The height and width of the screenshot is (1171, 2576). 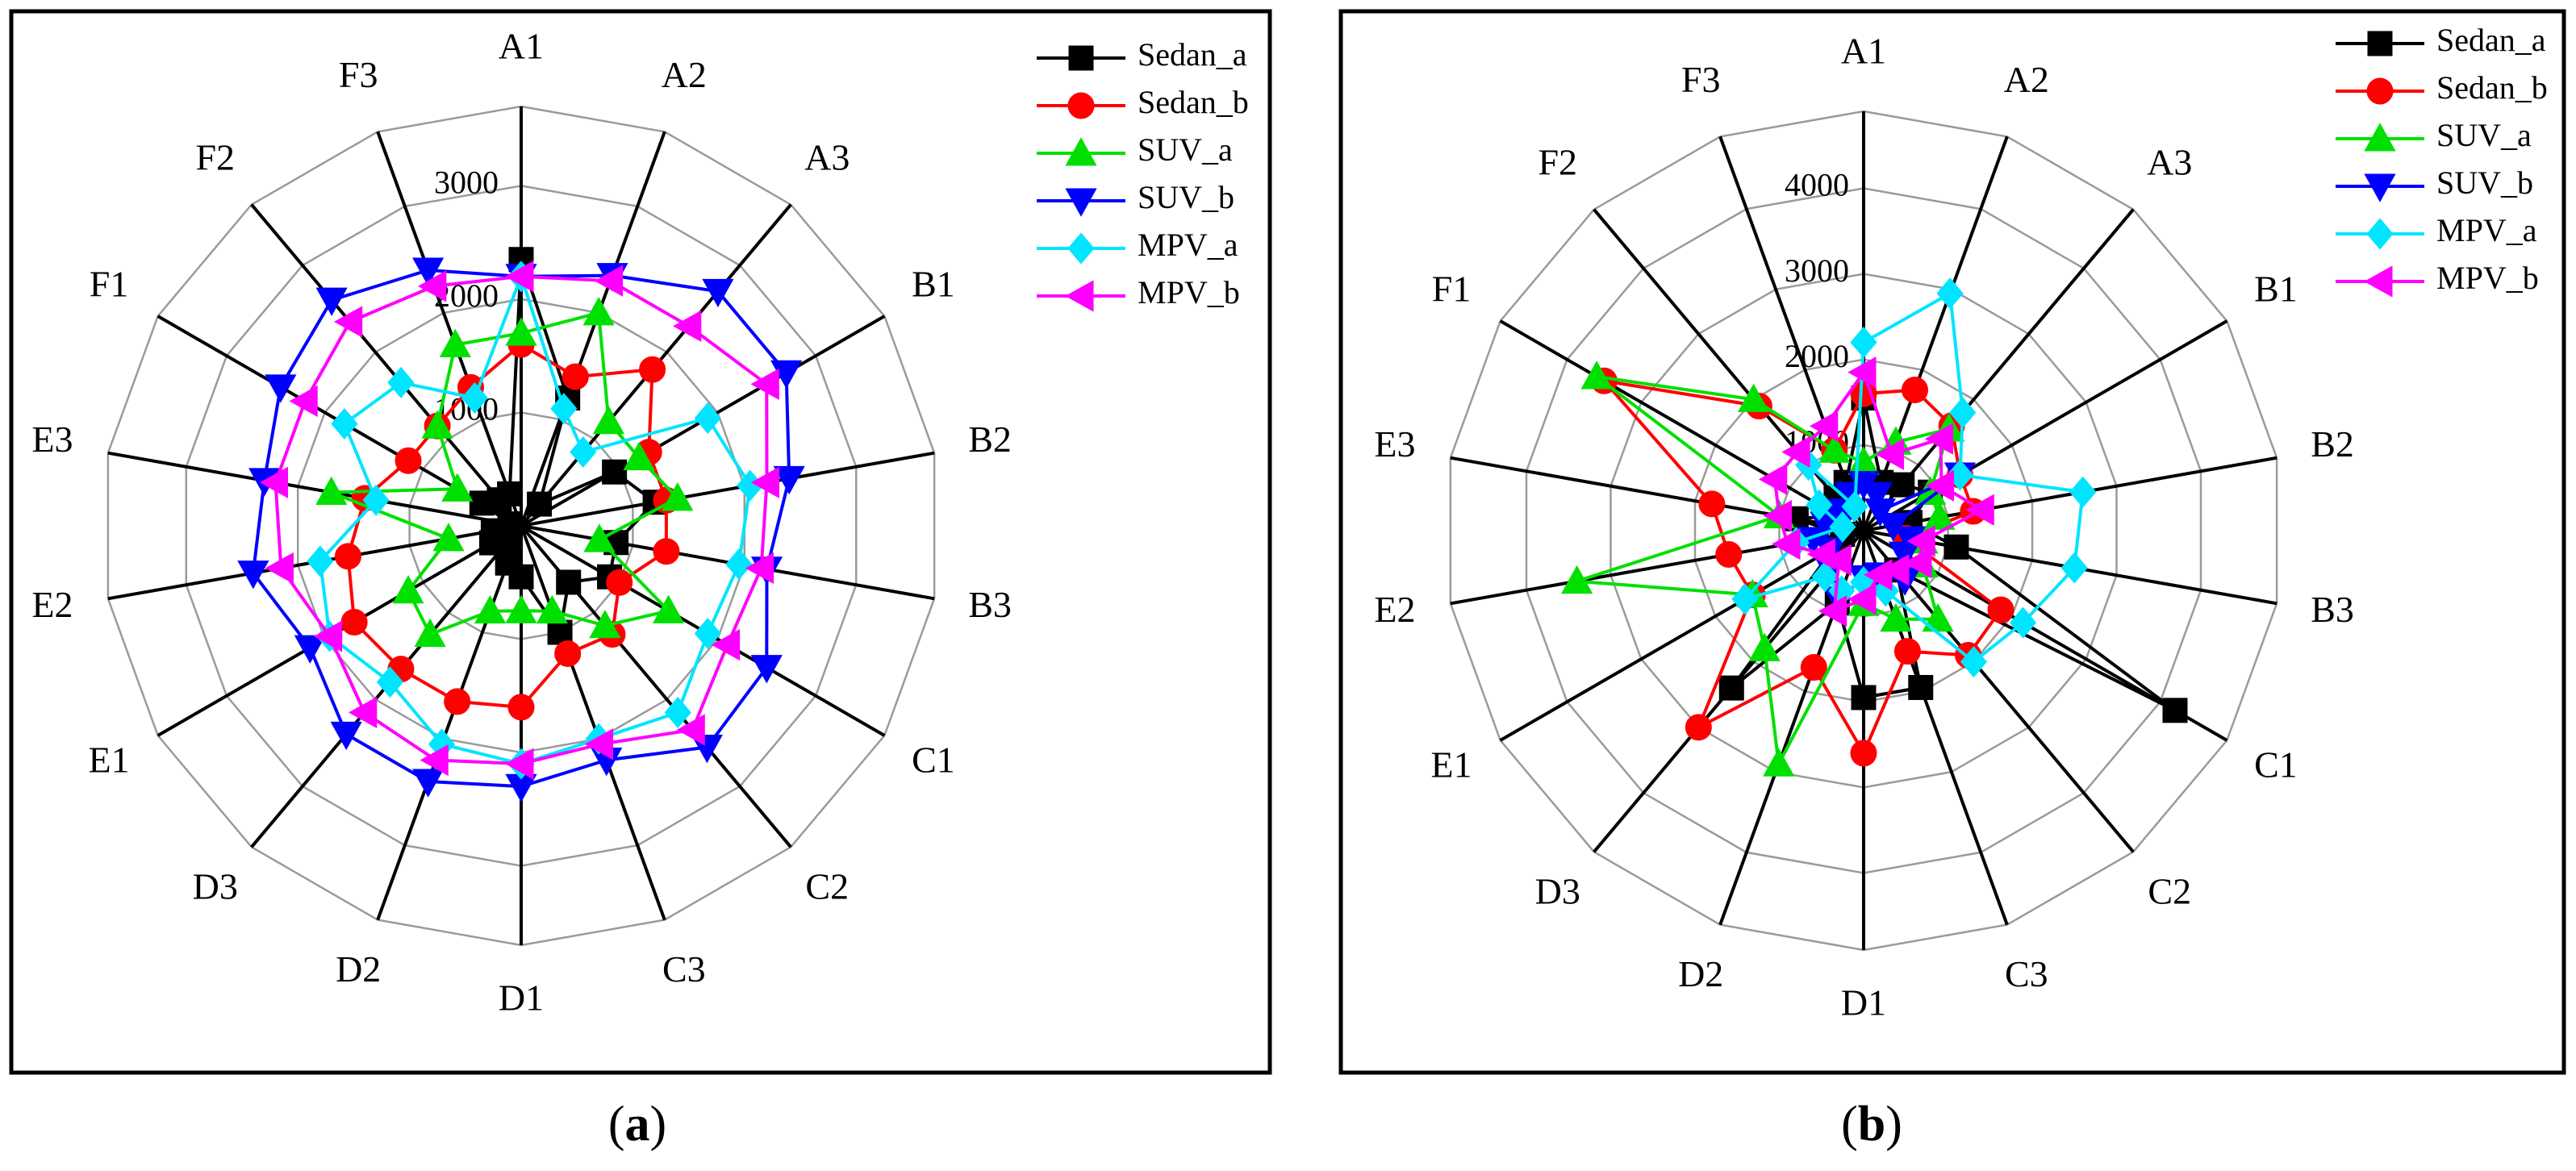 I want to click on pb-axis-label-B1: B1, so click(x=2276, y=289).